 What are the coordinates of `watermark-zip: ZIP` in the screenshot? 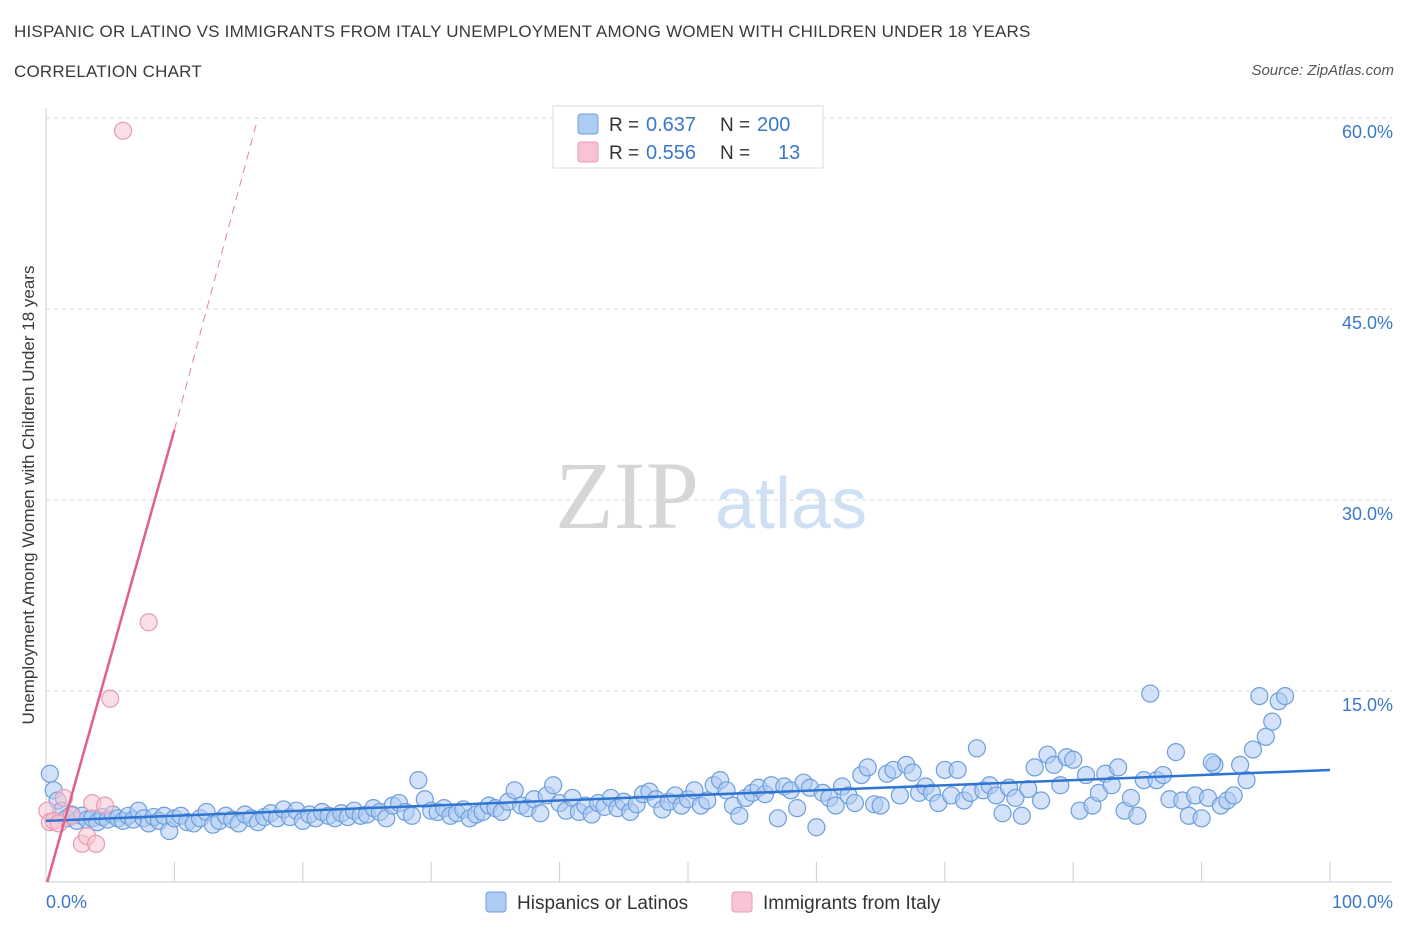 It's located at (627, 495).